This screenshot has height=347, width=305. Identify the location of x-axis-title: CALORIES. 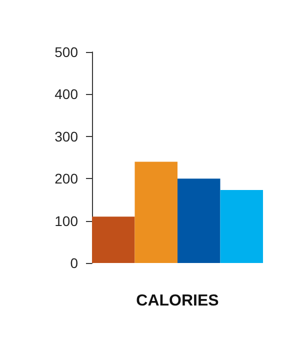
(178, 301).